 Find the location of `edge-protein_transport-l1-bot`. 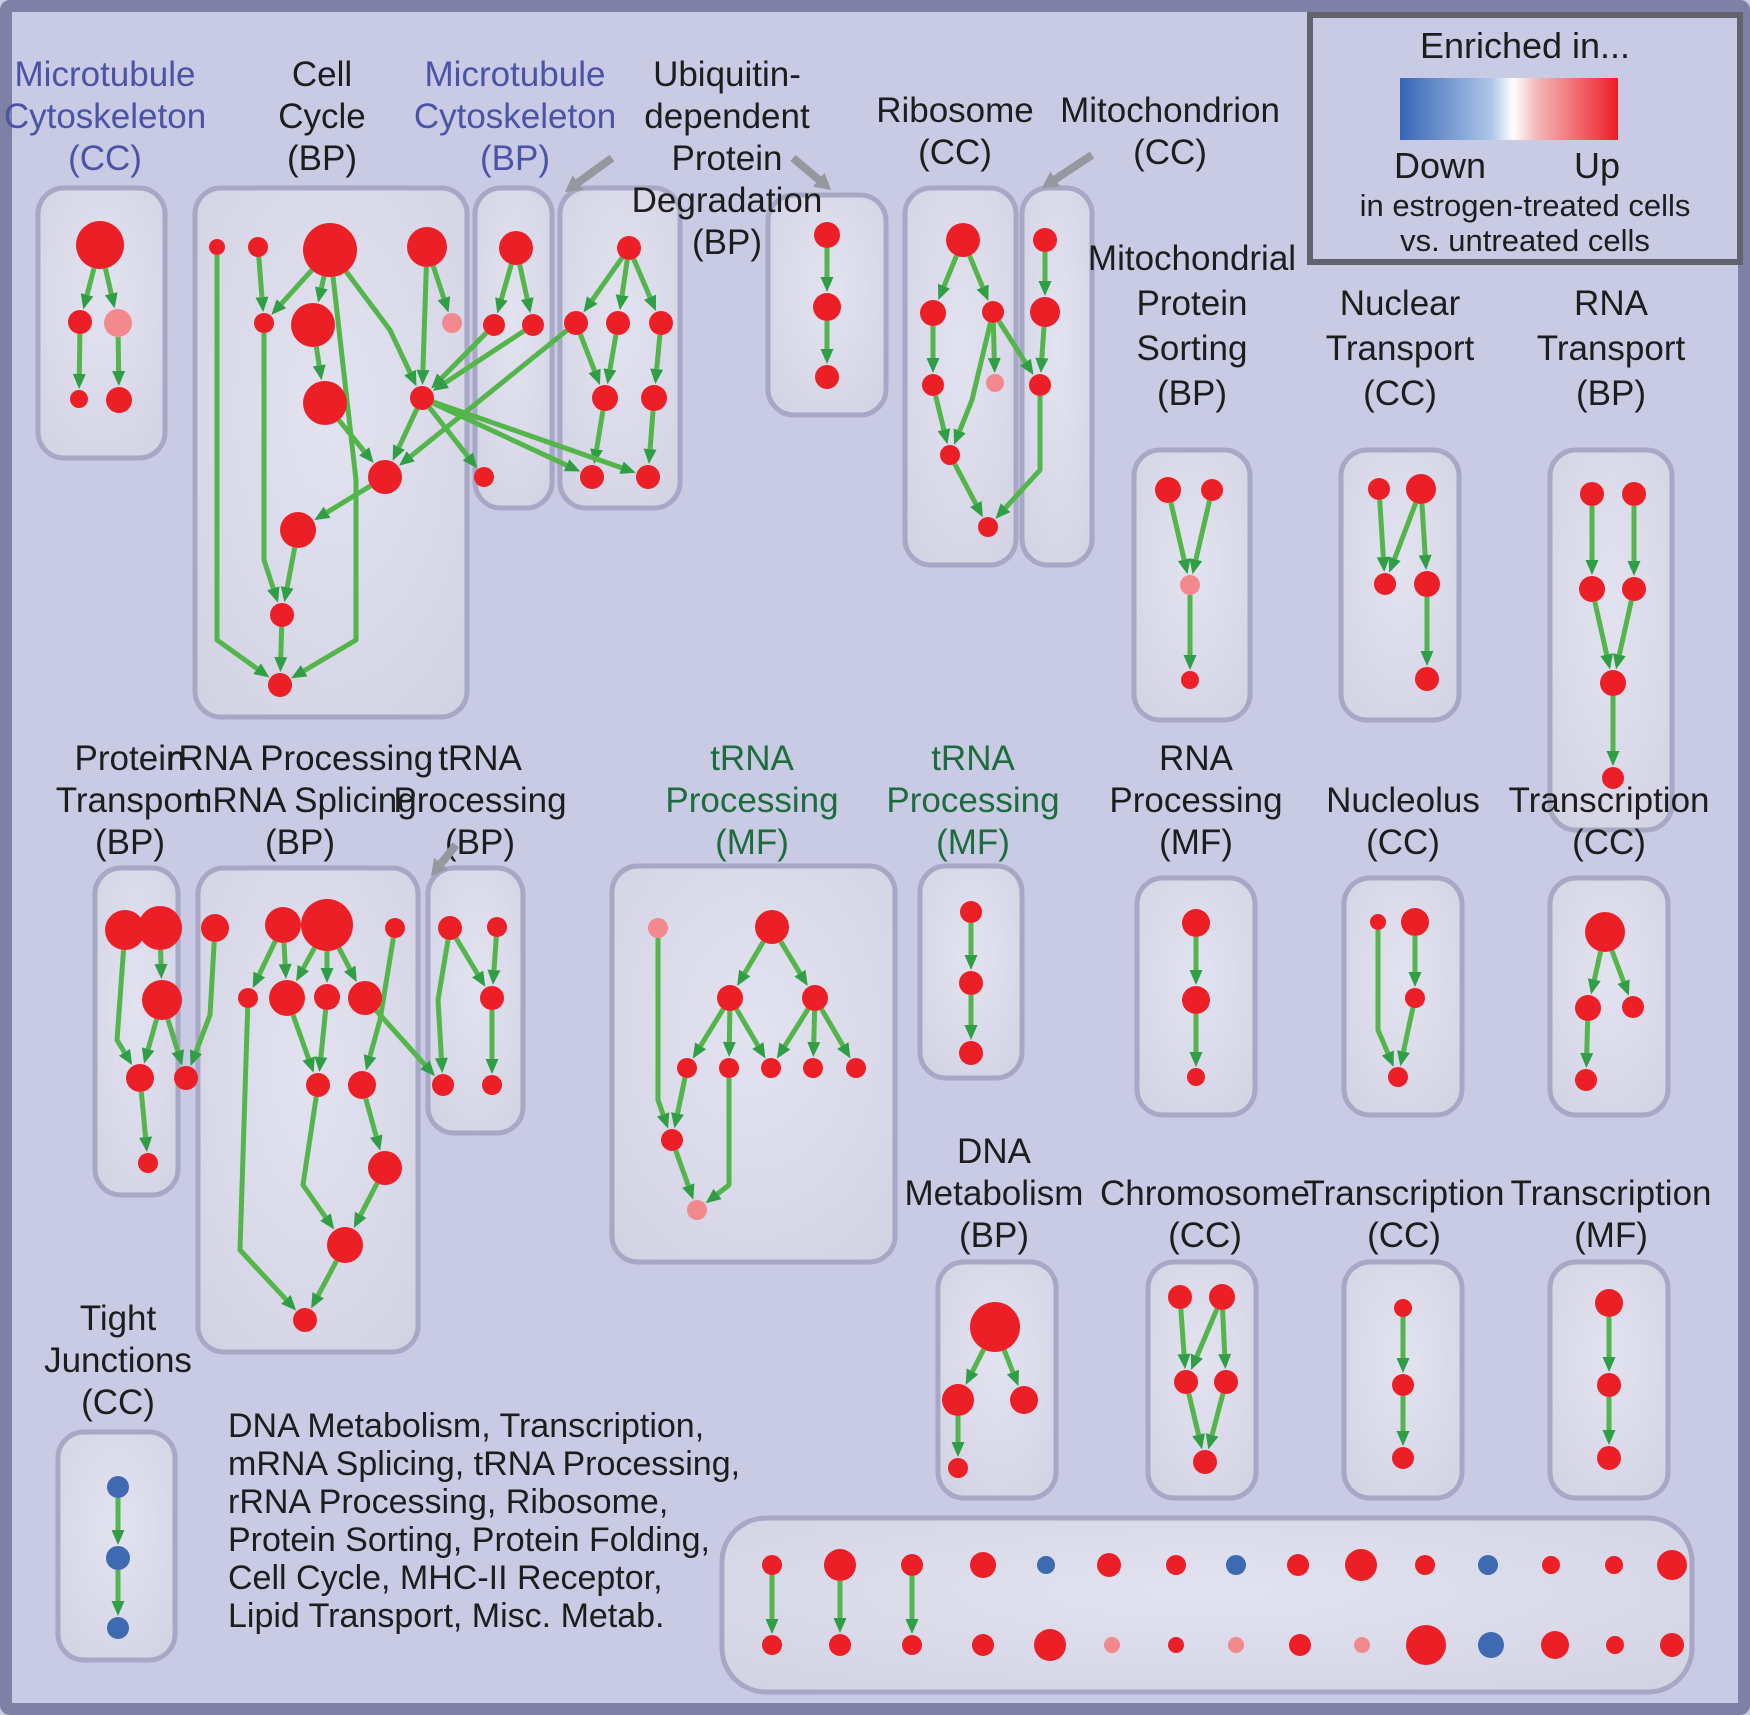

edge-protein_transport-l1-bot is located at coordinates (143, 1114).